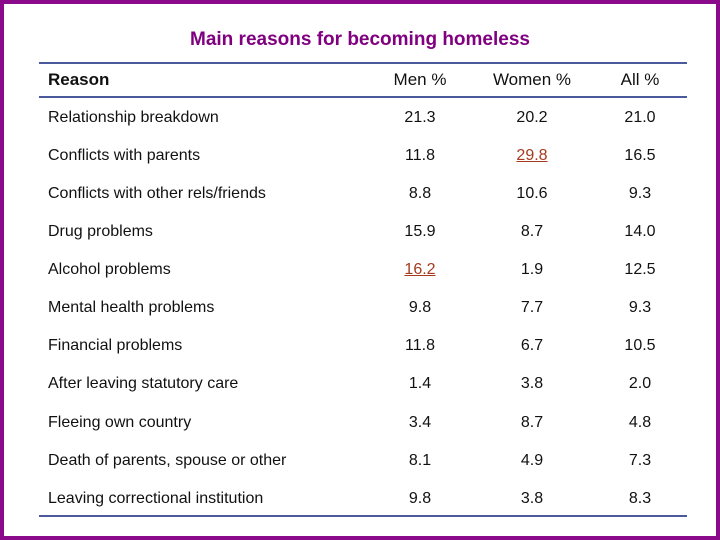 The image size is (720, 540). Describe the element at coordinates (532, 307) in the screenshot. I see `row-women: 7.7` at that location.